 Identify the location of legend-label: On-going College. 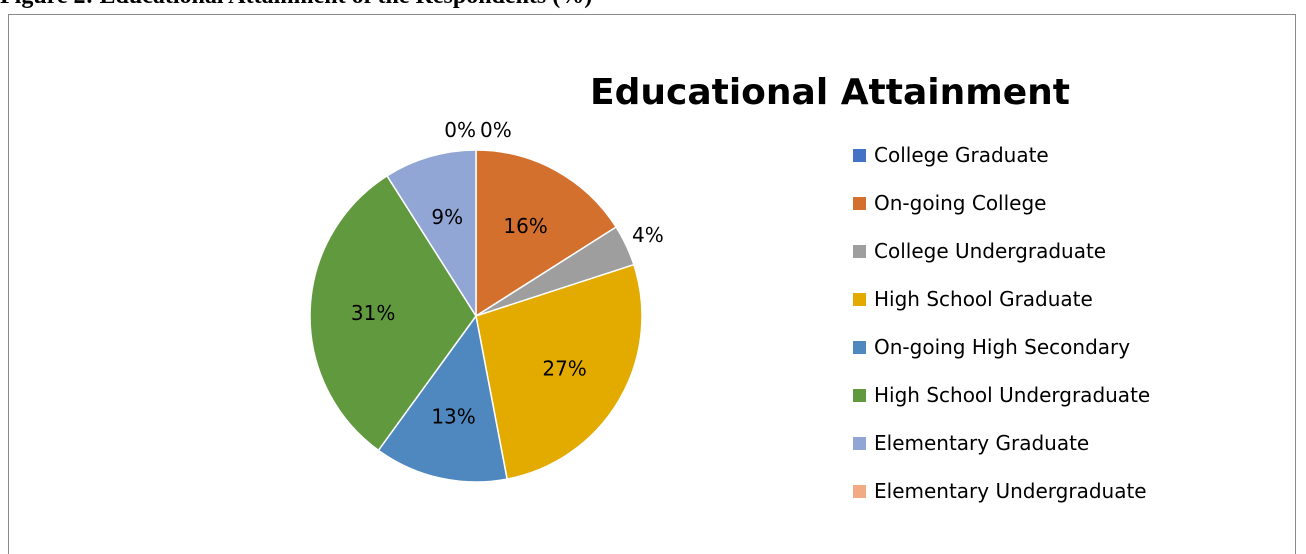
(960, 203).